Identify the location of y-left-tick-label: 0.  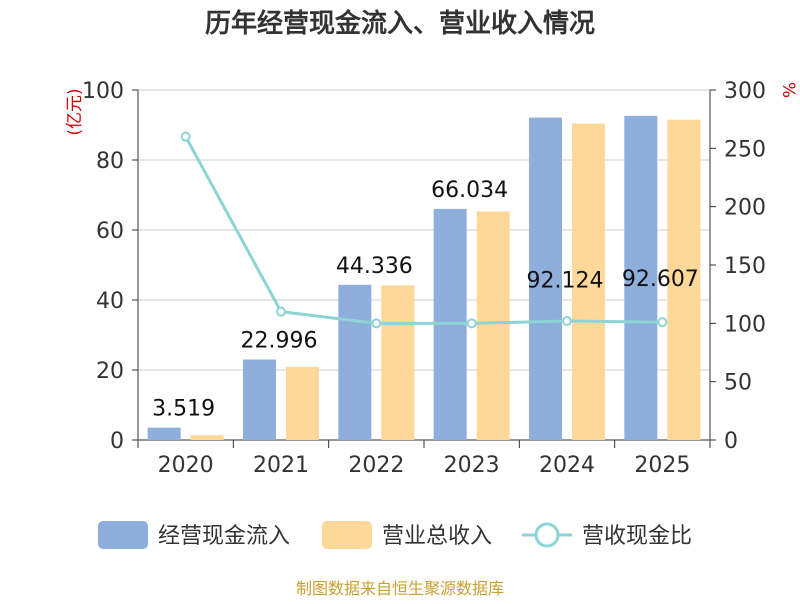
(117, 441).